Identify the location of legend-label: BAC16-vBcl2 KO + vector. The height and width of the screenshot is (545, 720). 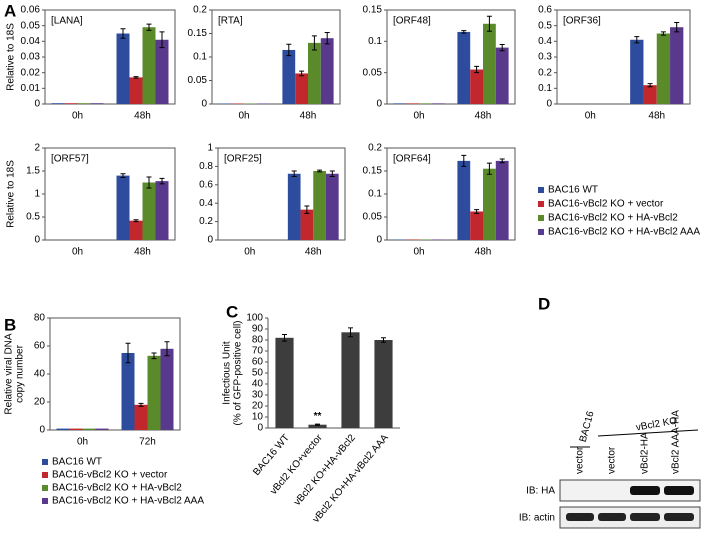
(606, 204).